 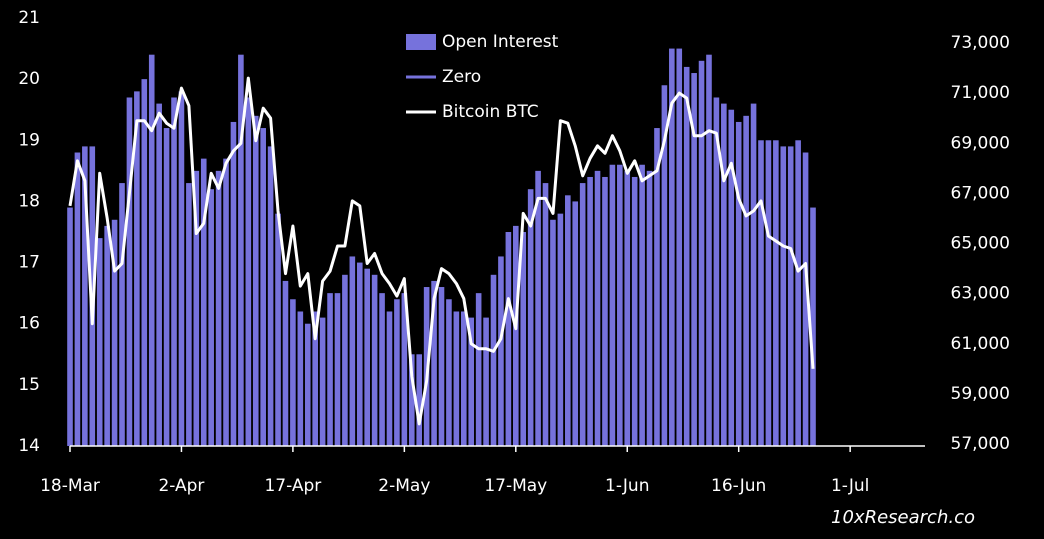 I want to click on y2-tick-label: 57,000, so click(x=980, y=444).